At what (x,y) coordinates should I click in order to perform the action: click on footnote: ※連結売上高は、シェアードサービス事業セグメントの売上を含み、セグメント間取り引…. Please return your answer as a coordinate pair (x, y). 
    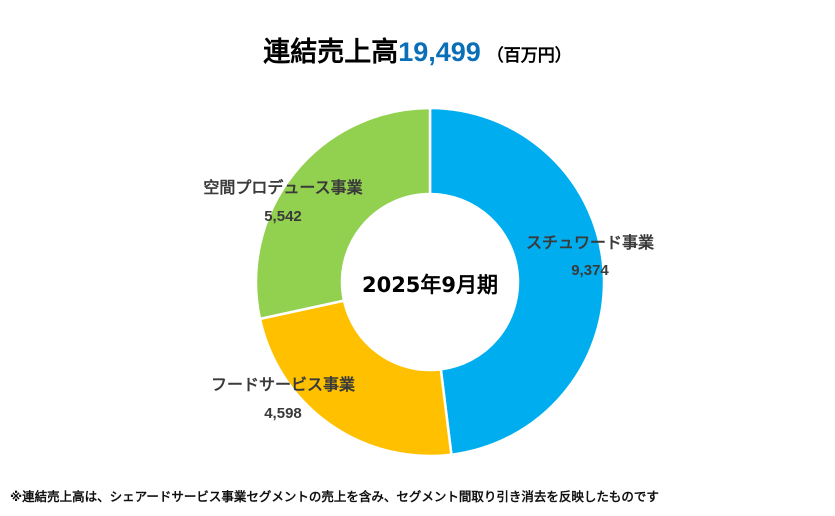
    Looking at the image, I should click on (334, 496).